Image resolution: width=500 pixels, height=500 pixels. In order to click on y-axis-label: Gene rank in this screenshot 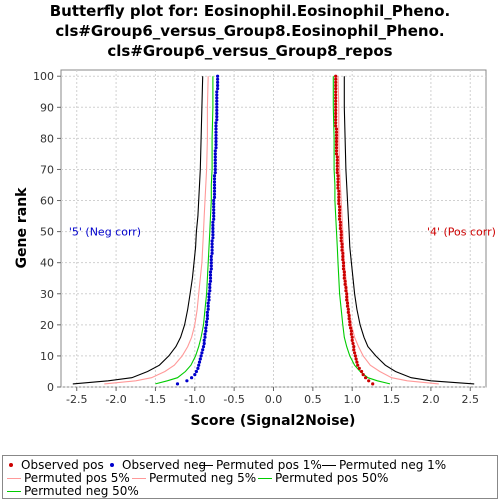, I will do `click(22, 228)`.